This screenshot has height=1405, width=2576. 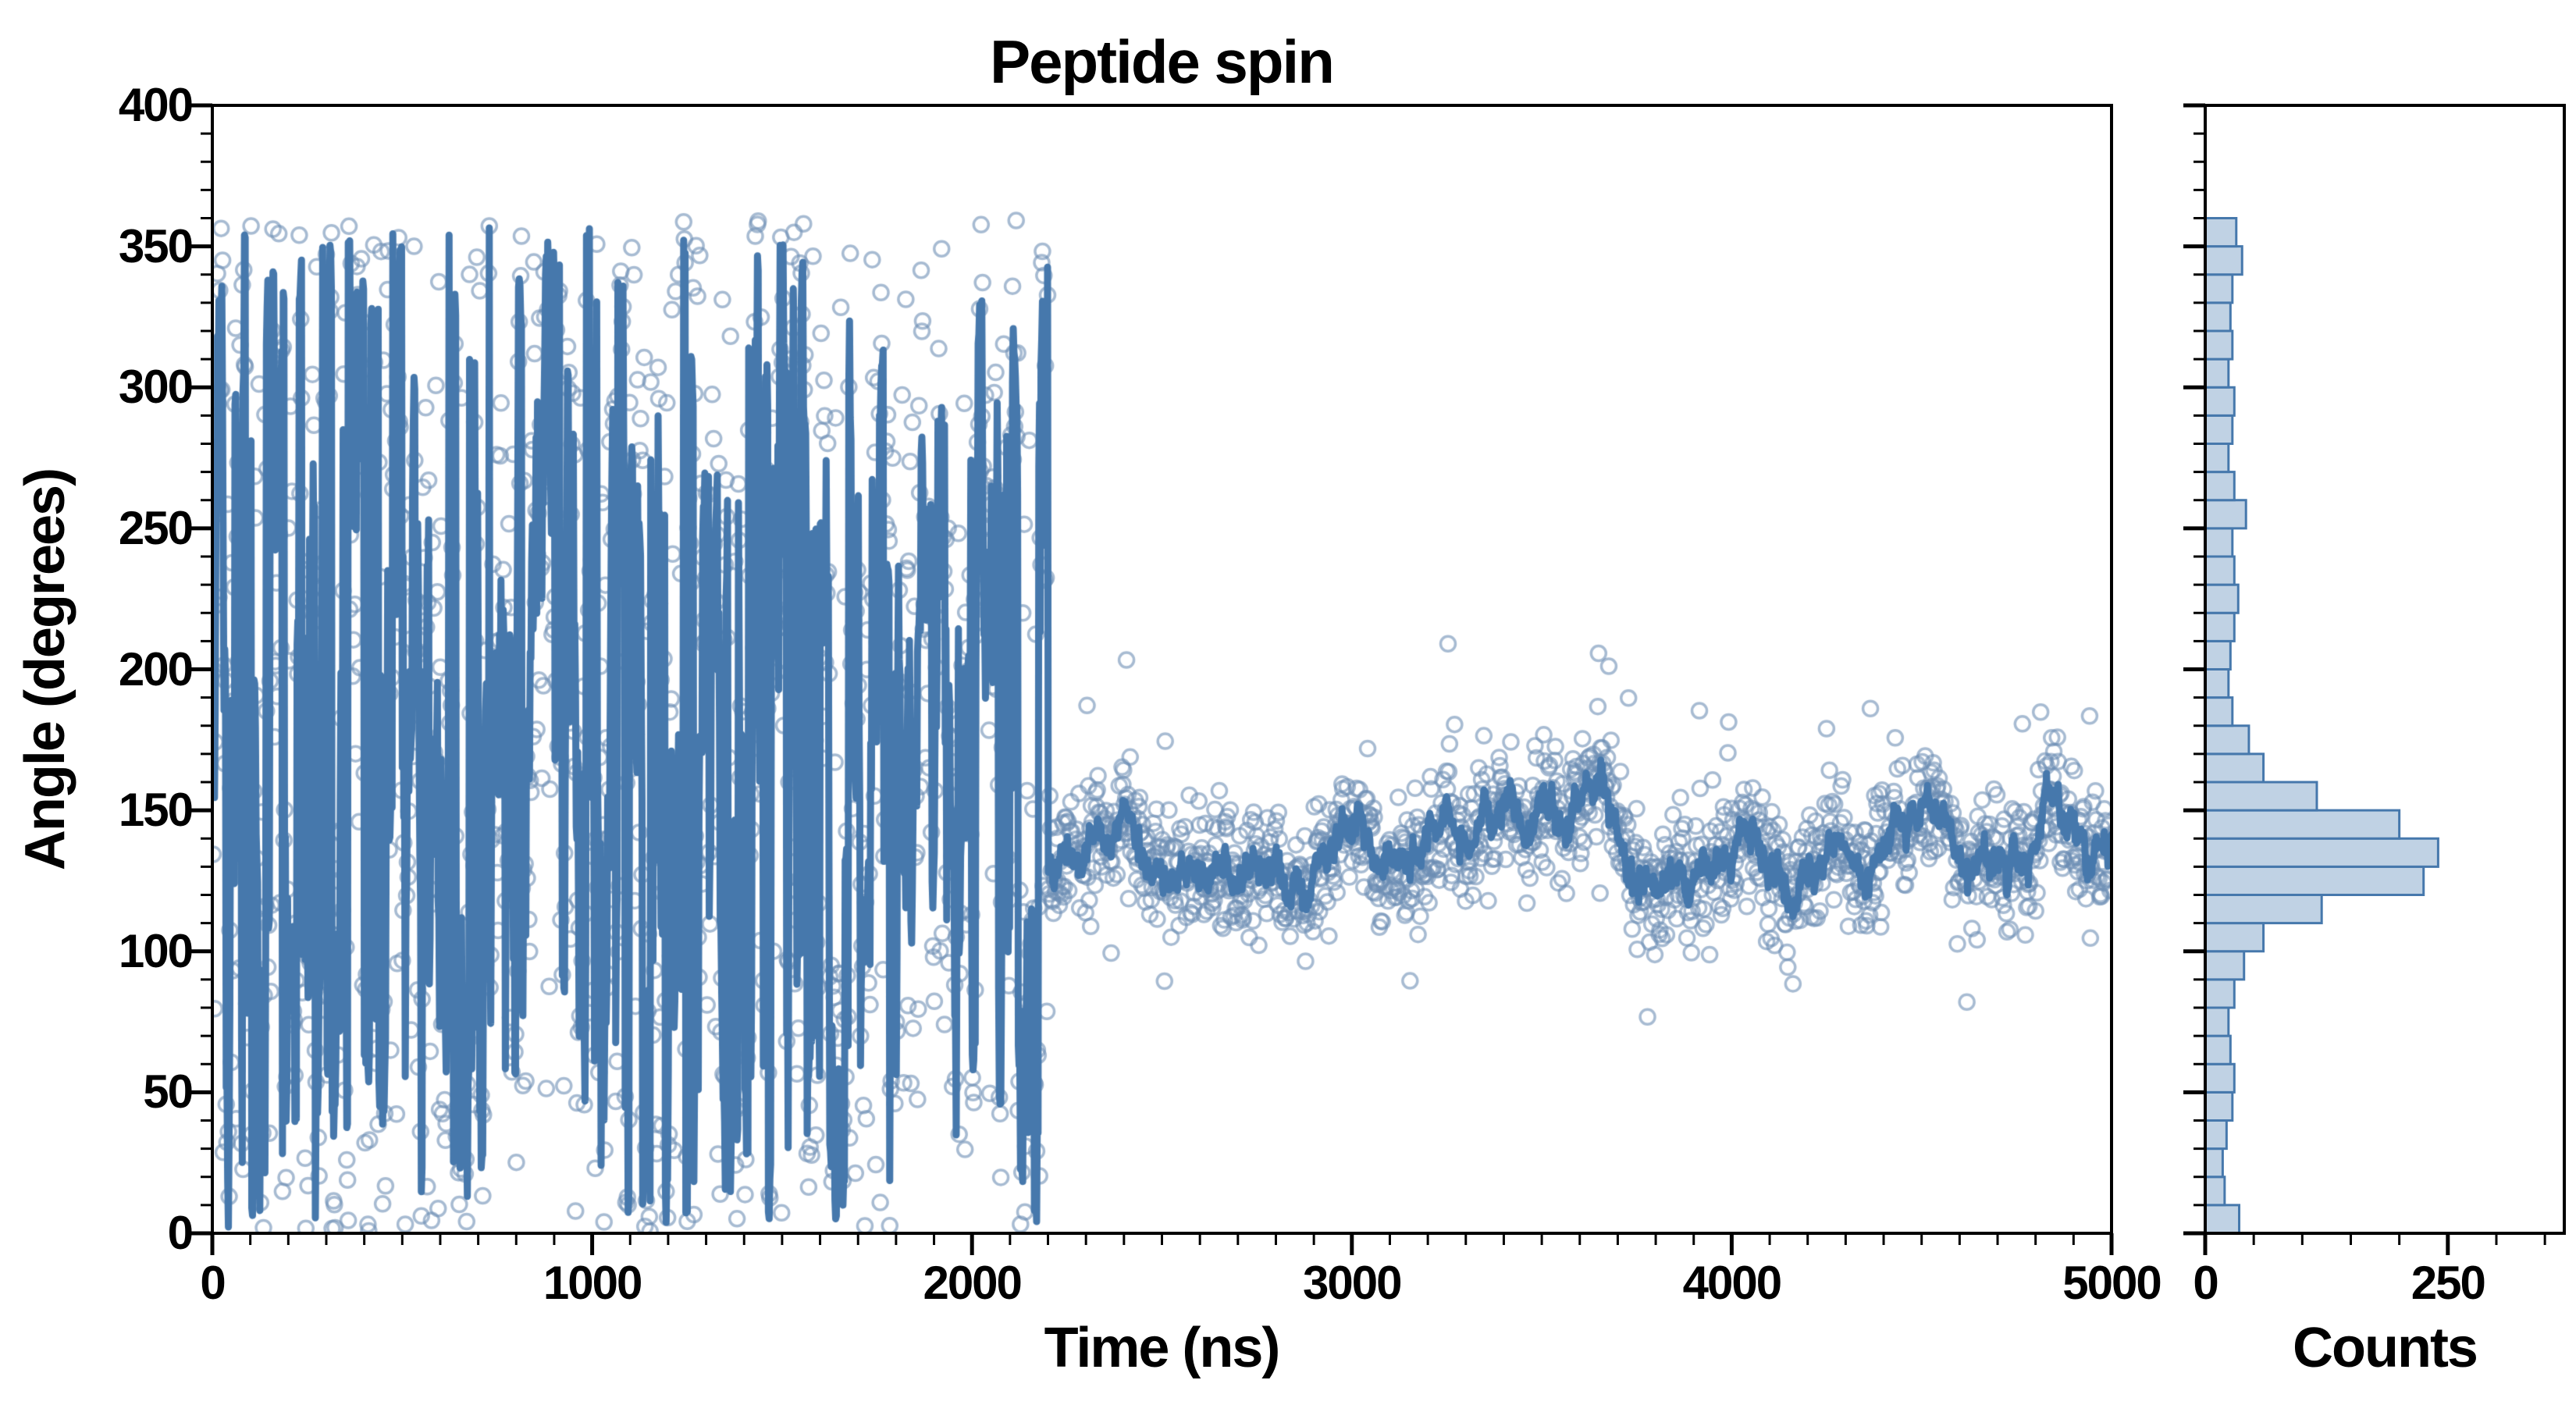 What do you see at coordinates (156, 669) in the screenshot?
I see `y-tick-label: 200` at bounding box center [156, 669].